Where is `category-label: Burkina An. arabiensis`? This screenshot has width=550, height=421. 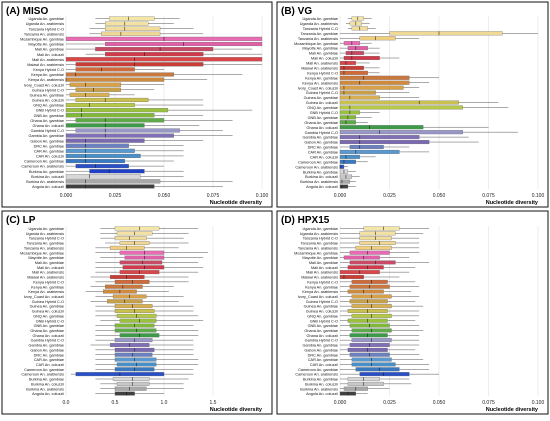 category-label: Burkina An. arabiensis is located at coordinates (319, 389).